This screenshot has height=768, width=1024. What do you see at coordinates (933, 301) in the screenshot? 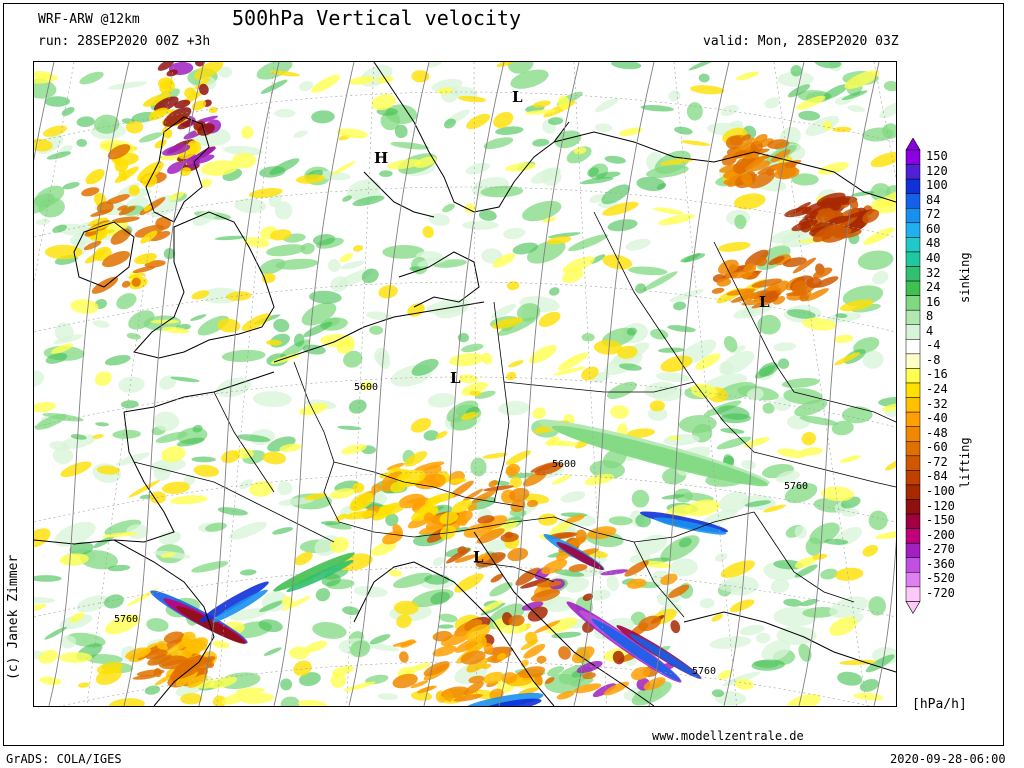
I see `colorbar-tick-label: 16` at bounding box center [933, 301].